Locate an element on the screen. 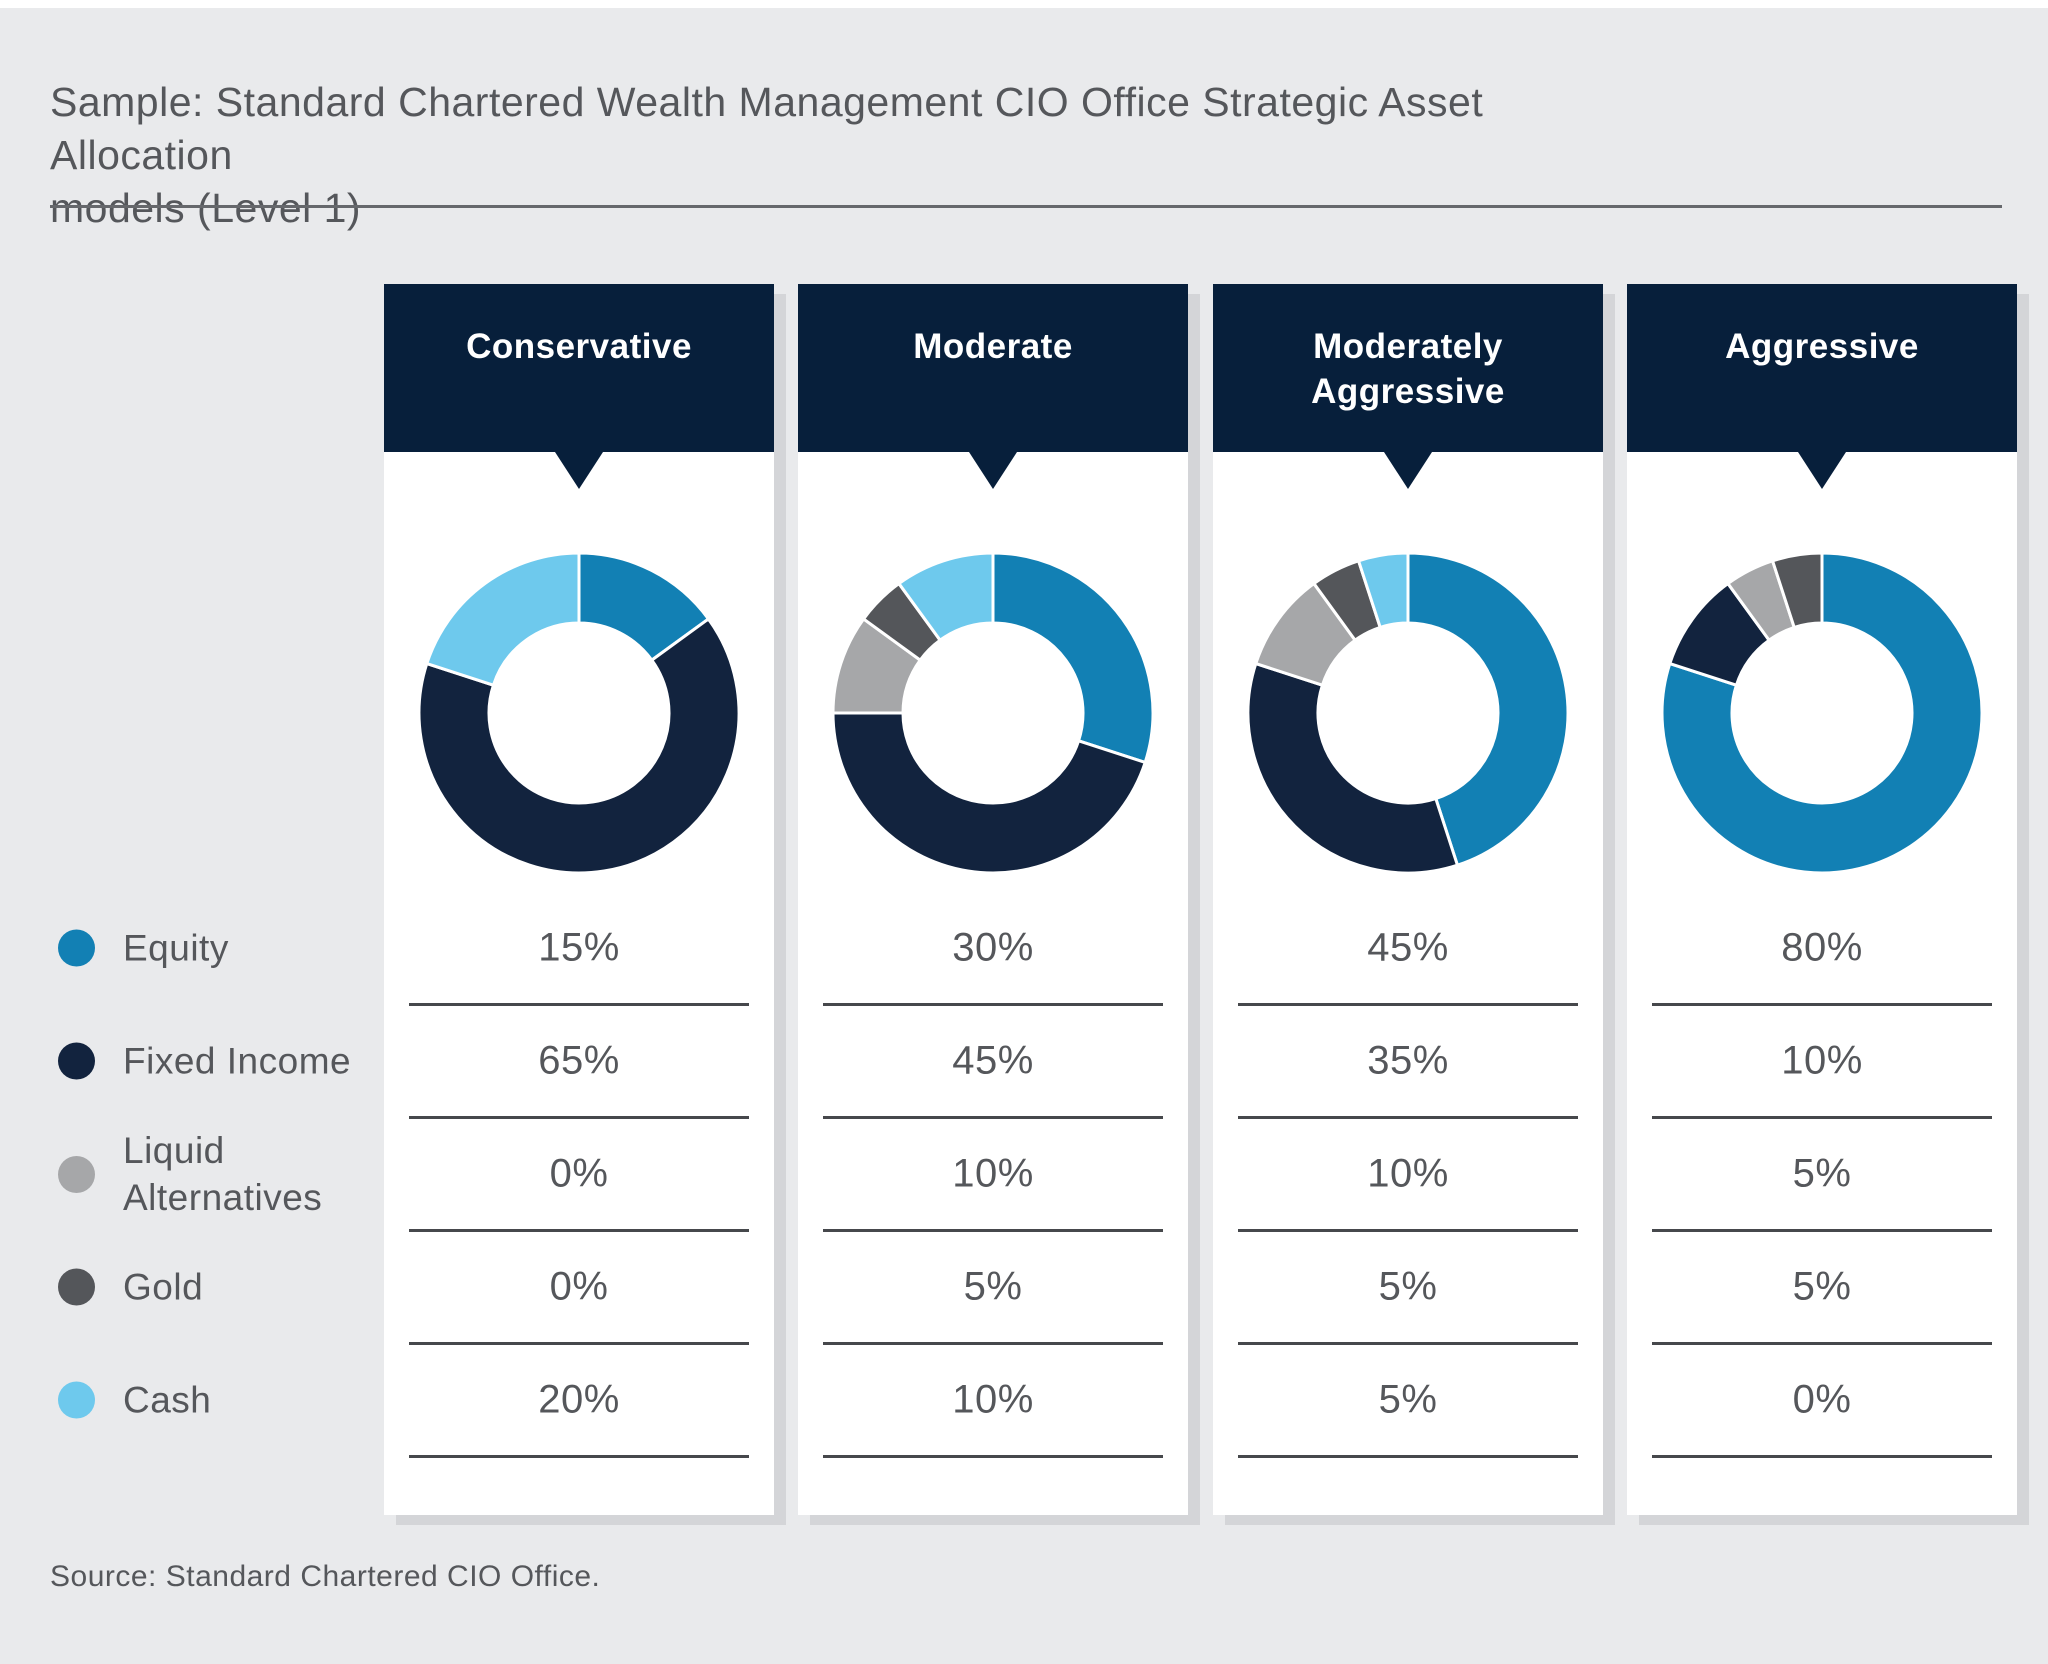 The height and width of the screenshot is (1664, 2048). donut-segment-gold is located at coordinates (1797, 590).